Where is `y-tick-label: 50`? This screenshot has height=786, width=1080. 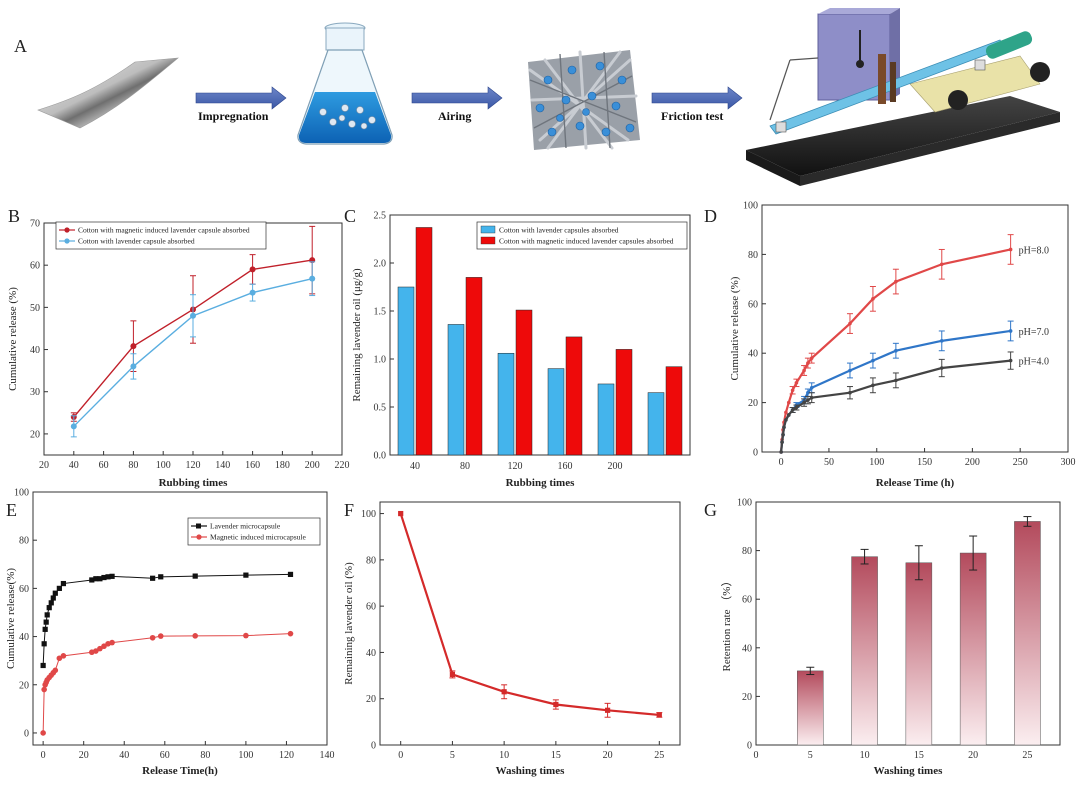
y-tick-label: 50 is located at coordinates (35, 308).